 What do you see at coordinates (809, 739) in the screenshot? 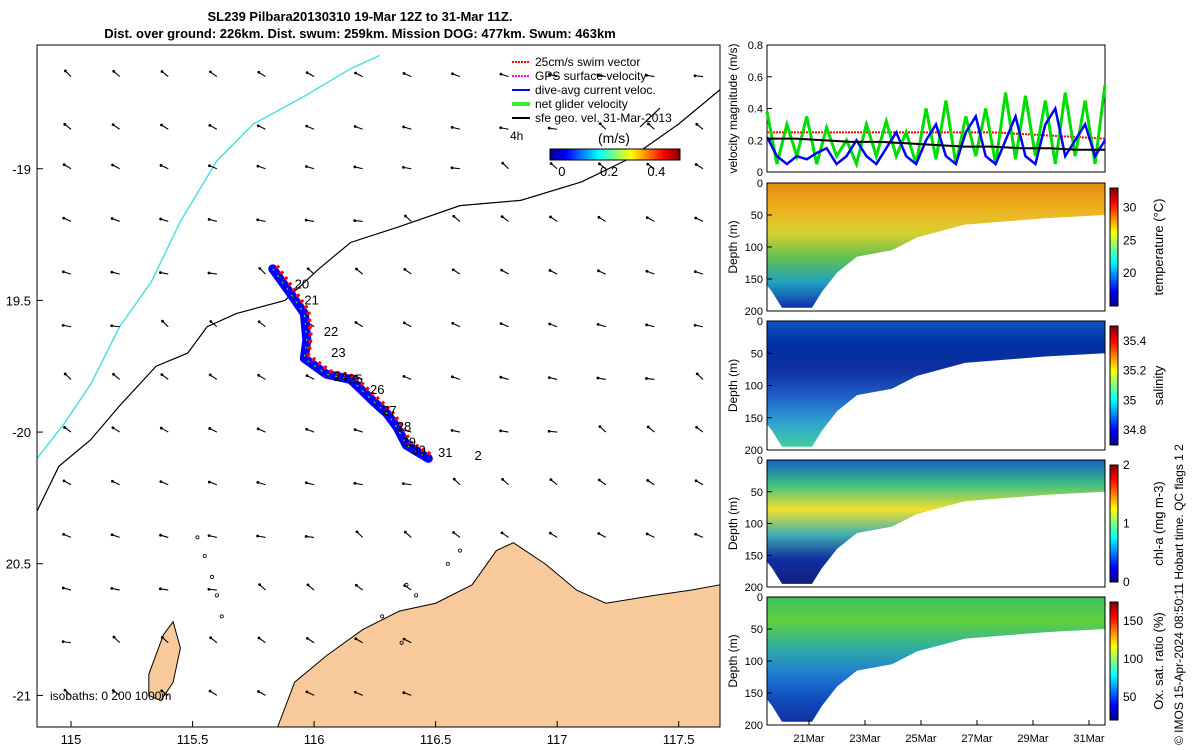
I see `date-tick-label: 21Mar` at bounding box center [809, 739].